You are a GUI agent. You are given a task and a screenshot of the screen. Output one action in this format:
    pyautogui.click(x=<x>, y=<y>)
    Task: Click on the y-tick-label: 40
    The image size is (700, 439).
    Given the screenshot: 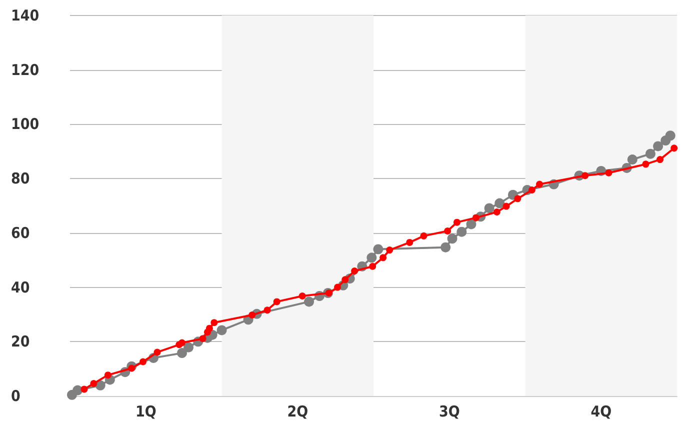 What is the action you would take?
    pyautogui.click(x=20, y=287)
    